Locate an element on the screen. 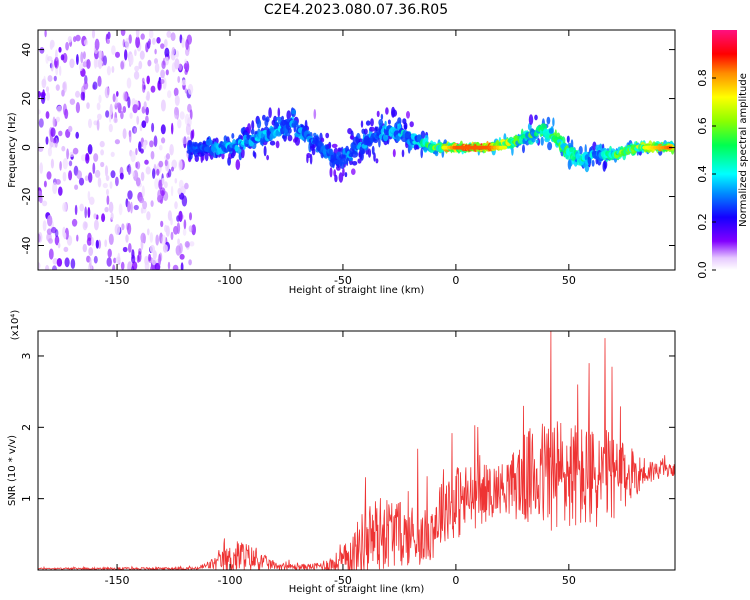 This screenshot has width=750, height=600. colorbar-tick-label: 0.6 is located at coordinates (702, 126).